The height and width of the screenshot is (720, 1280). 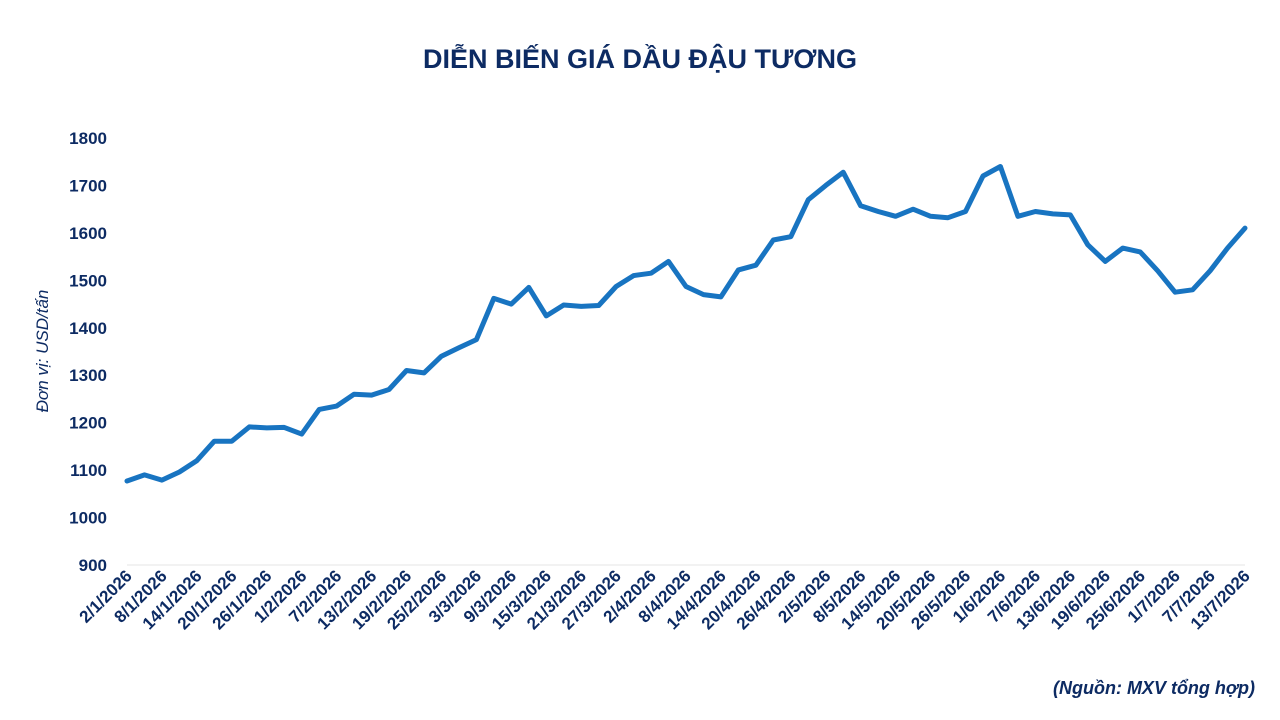 I want to click on y-tick-label: 1800, so click(x=88, y=138).